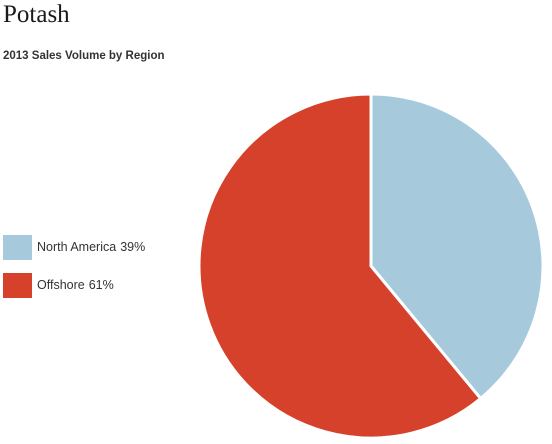  I want to click on legend-category-offshore: Offshore, so click(61, 285).